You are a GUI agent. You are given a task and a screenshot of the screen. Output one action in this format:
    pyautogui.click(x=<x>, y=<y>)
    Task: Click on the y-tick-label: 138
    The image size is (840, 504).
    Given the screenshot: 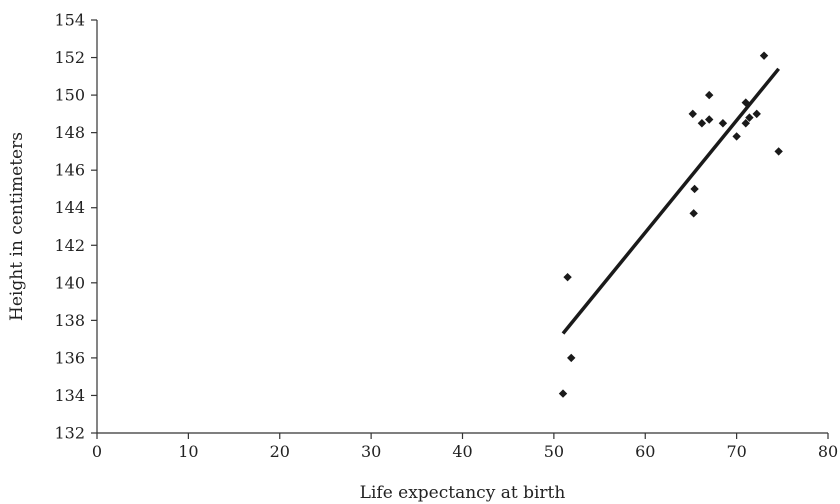 What is the action you would take?
    pyautogui.click(x=69, y=320)
    